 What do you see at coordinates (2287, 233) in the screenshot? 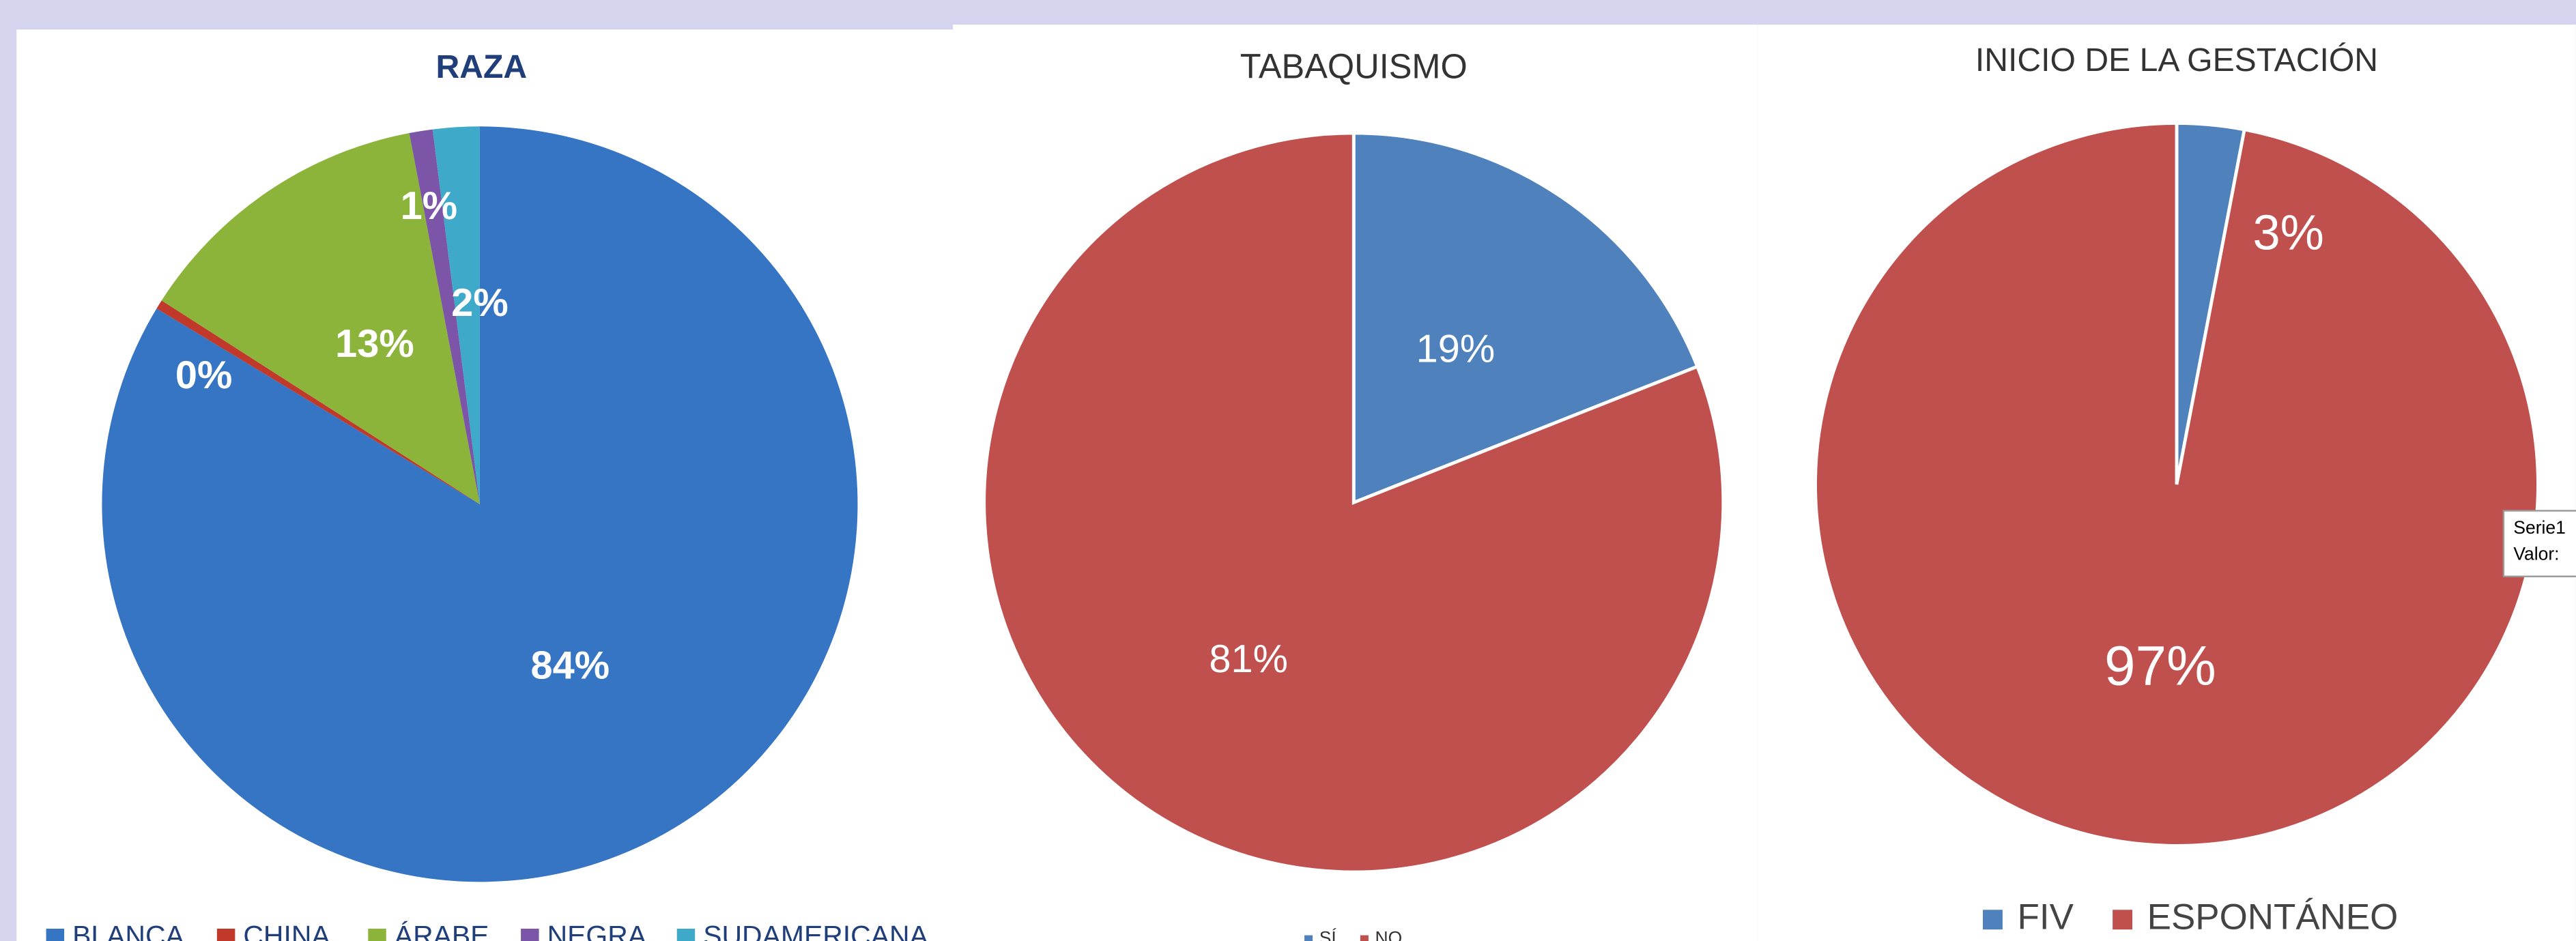
I see `data-label: 3%` at bounding box center [2287, 233].